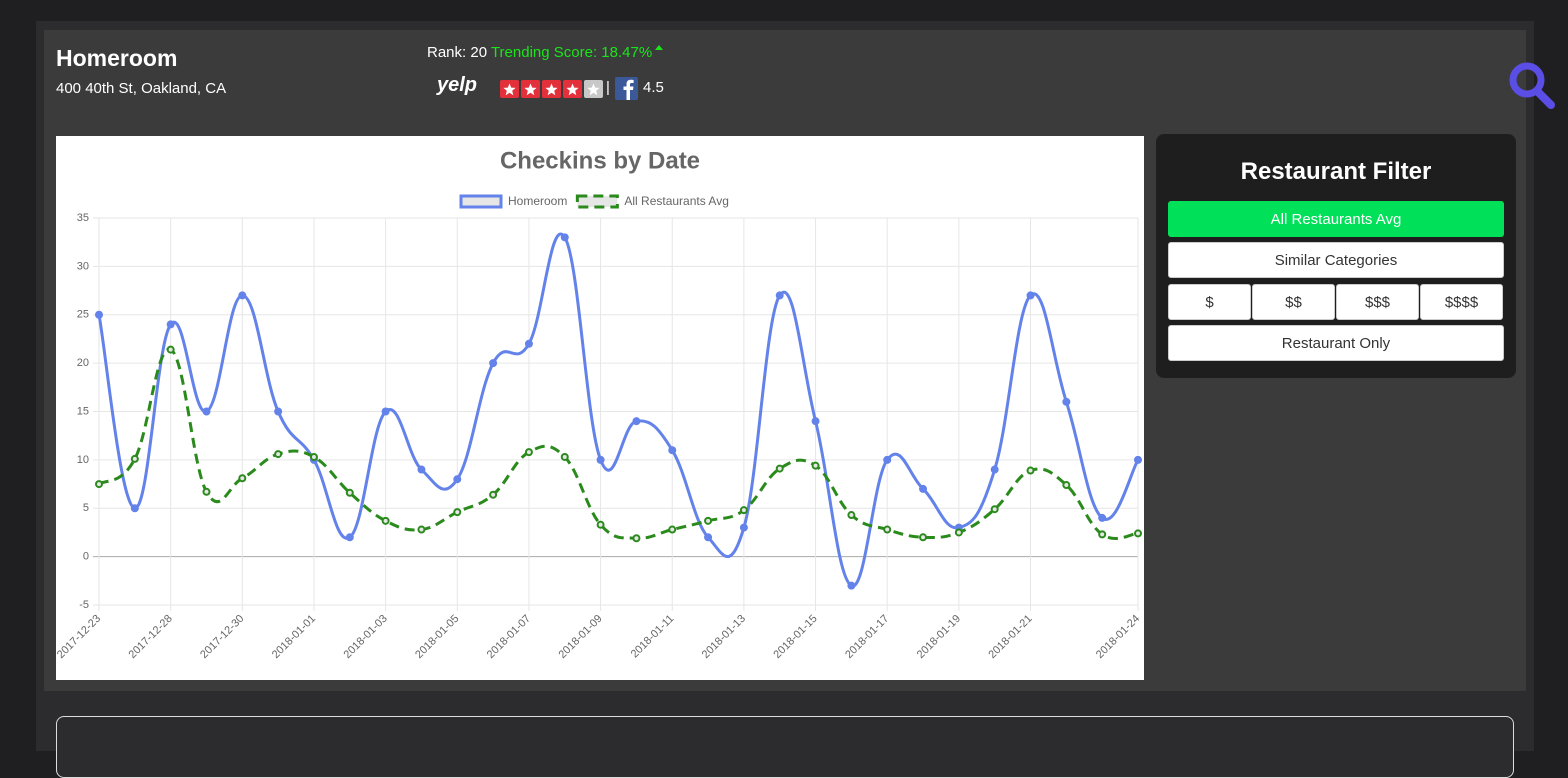 The width and height of the screenshot is (1568, 778). I want to click on x-tick-label: 2018-01-01, so click(294, 637).